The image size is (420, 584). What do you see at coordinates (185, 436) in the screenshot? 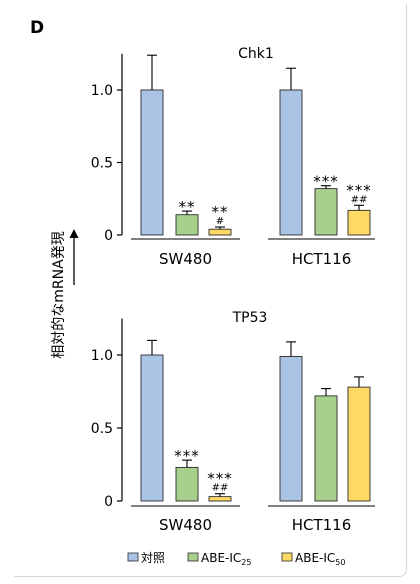
I see `group-sw480: ******##SW480` at bounding box center [185, 436].